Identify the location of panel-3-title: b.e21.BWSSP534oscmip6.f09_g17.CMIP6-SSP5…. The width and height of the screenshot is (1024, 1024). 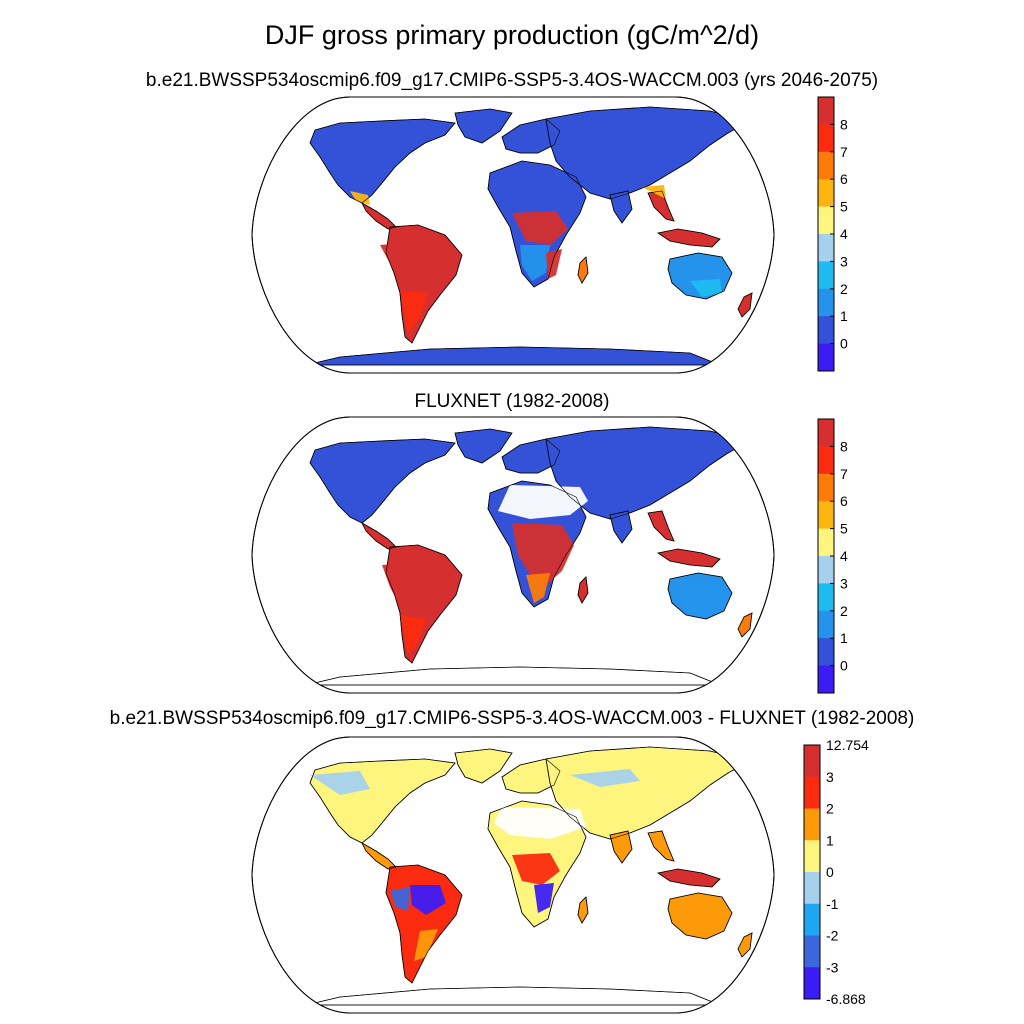
(512, 718).